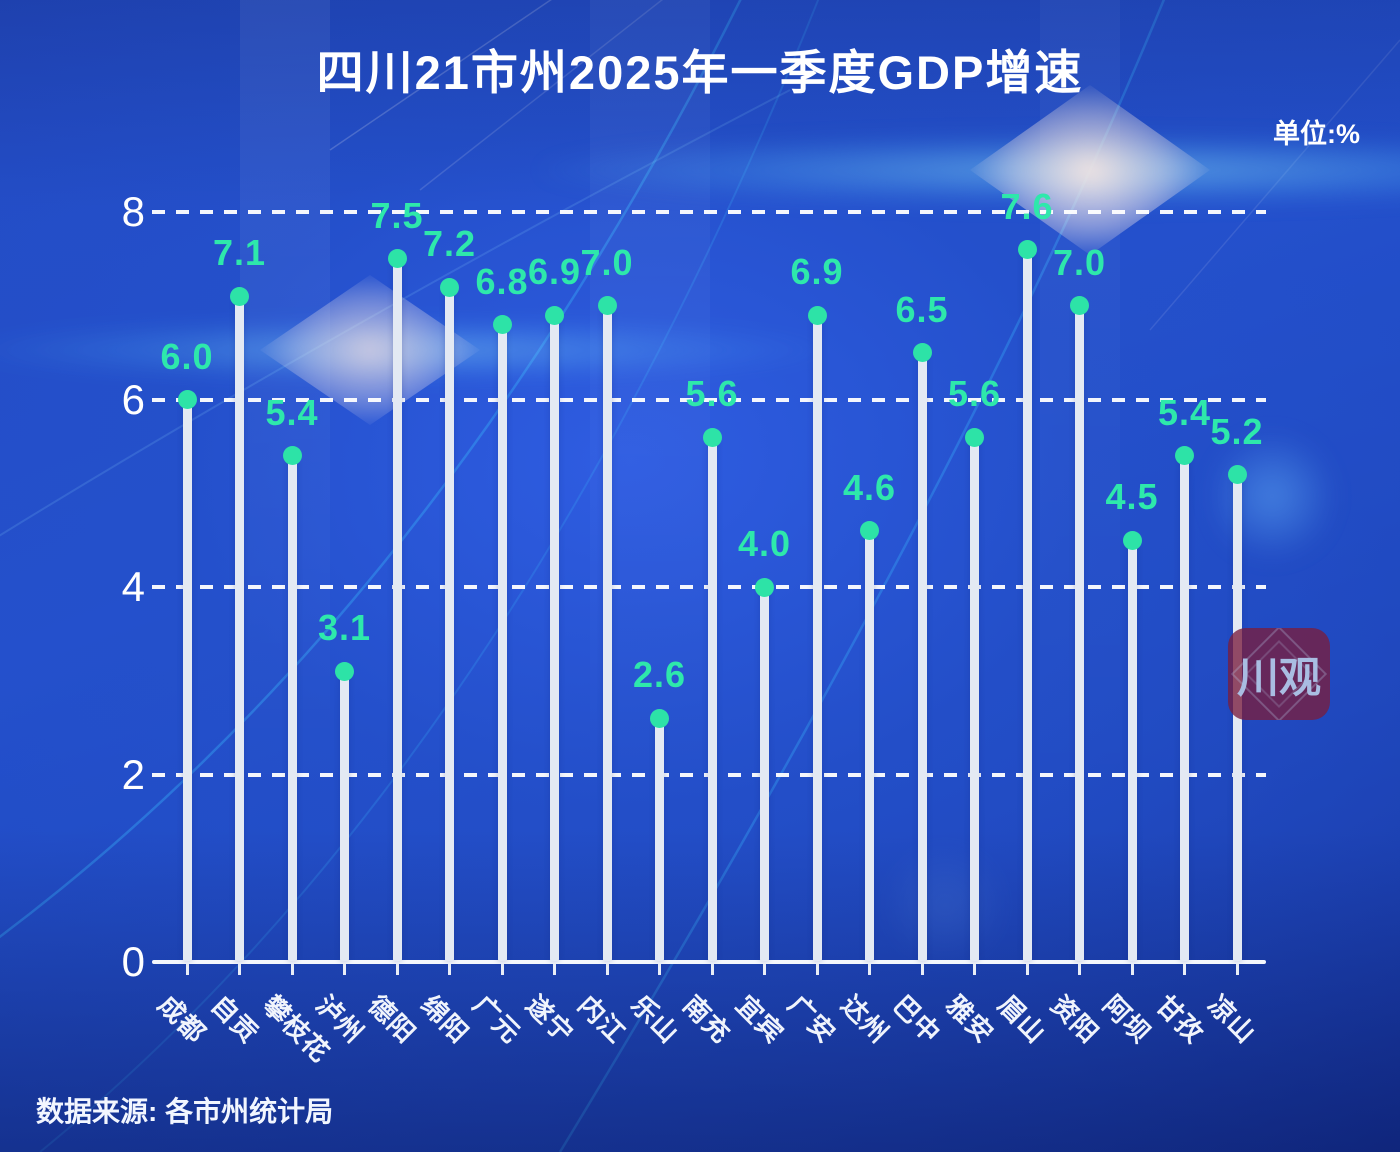  I want to click on x-axis-label: 巴中, so click(917, 1019).